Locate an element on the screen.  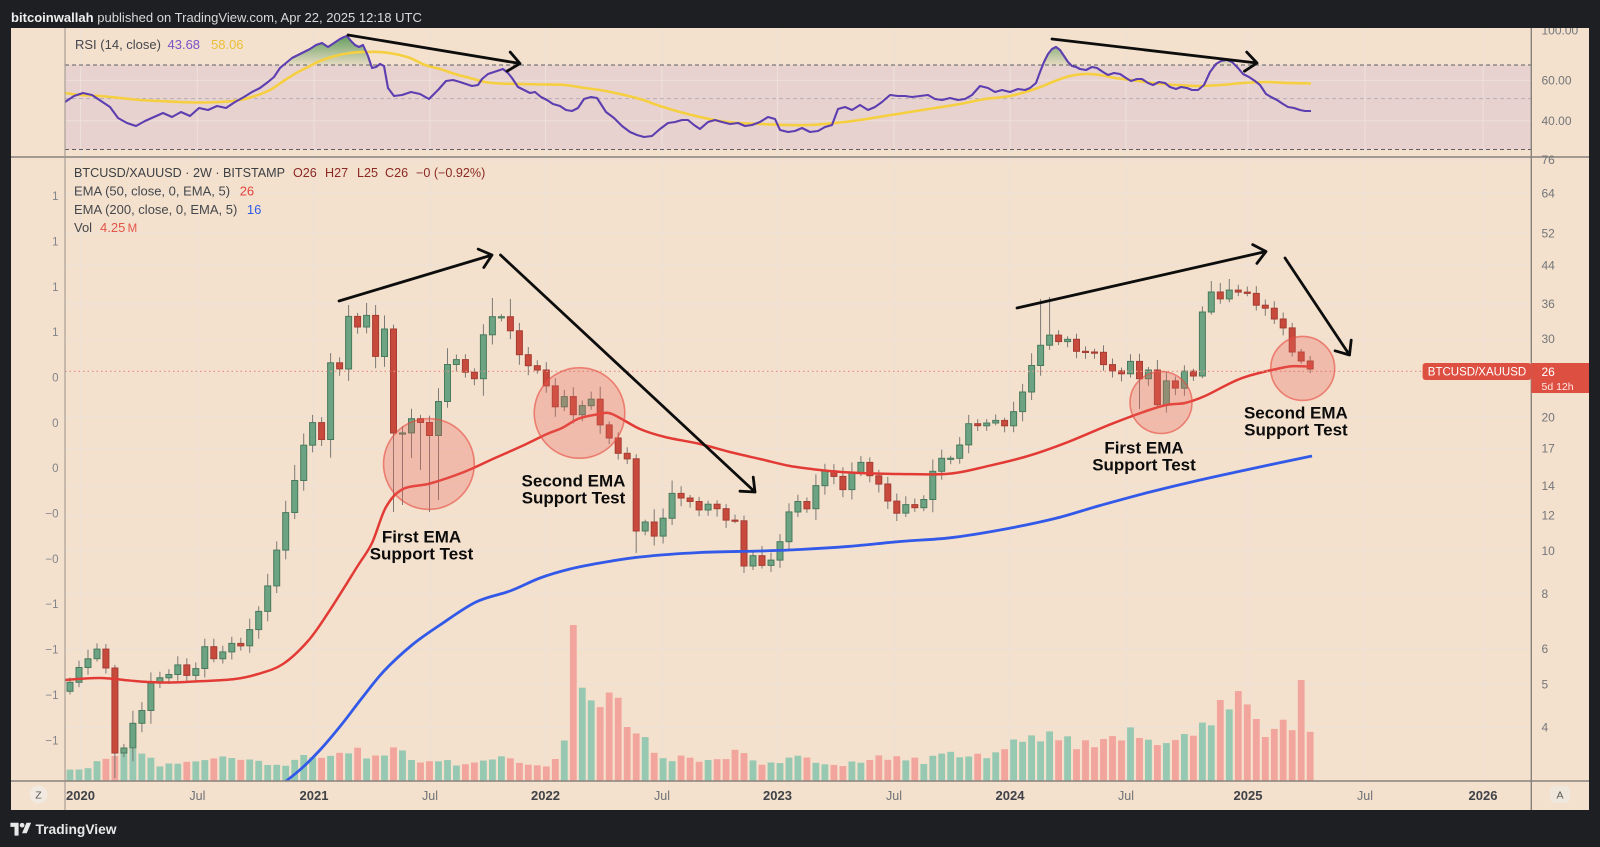
svg-text:EMA (200, close, 0, EMA, 5)16: EMA (200, close, 0, EMA, 5) 16 is located at coordinates (167, 209).